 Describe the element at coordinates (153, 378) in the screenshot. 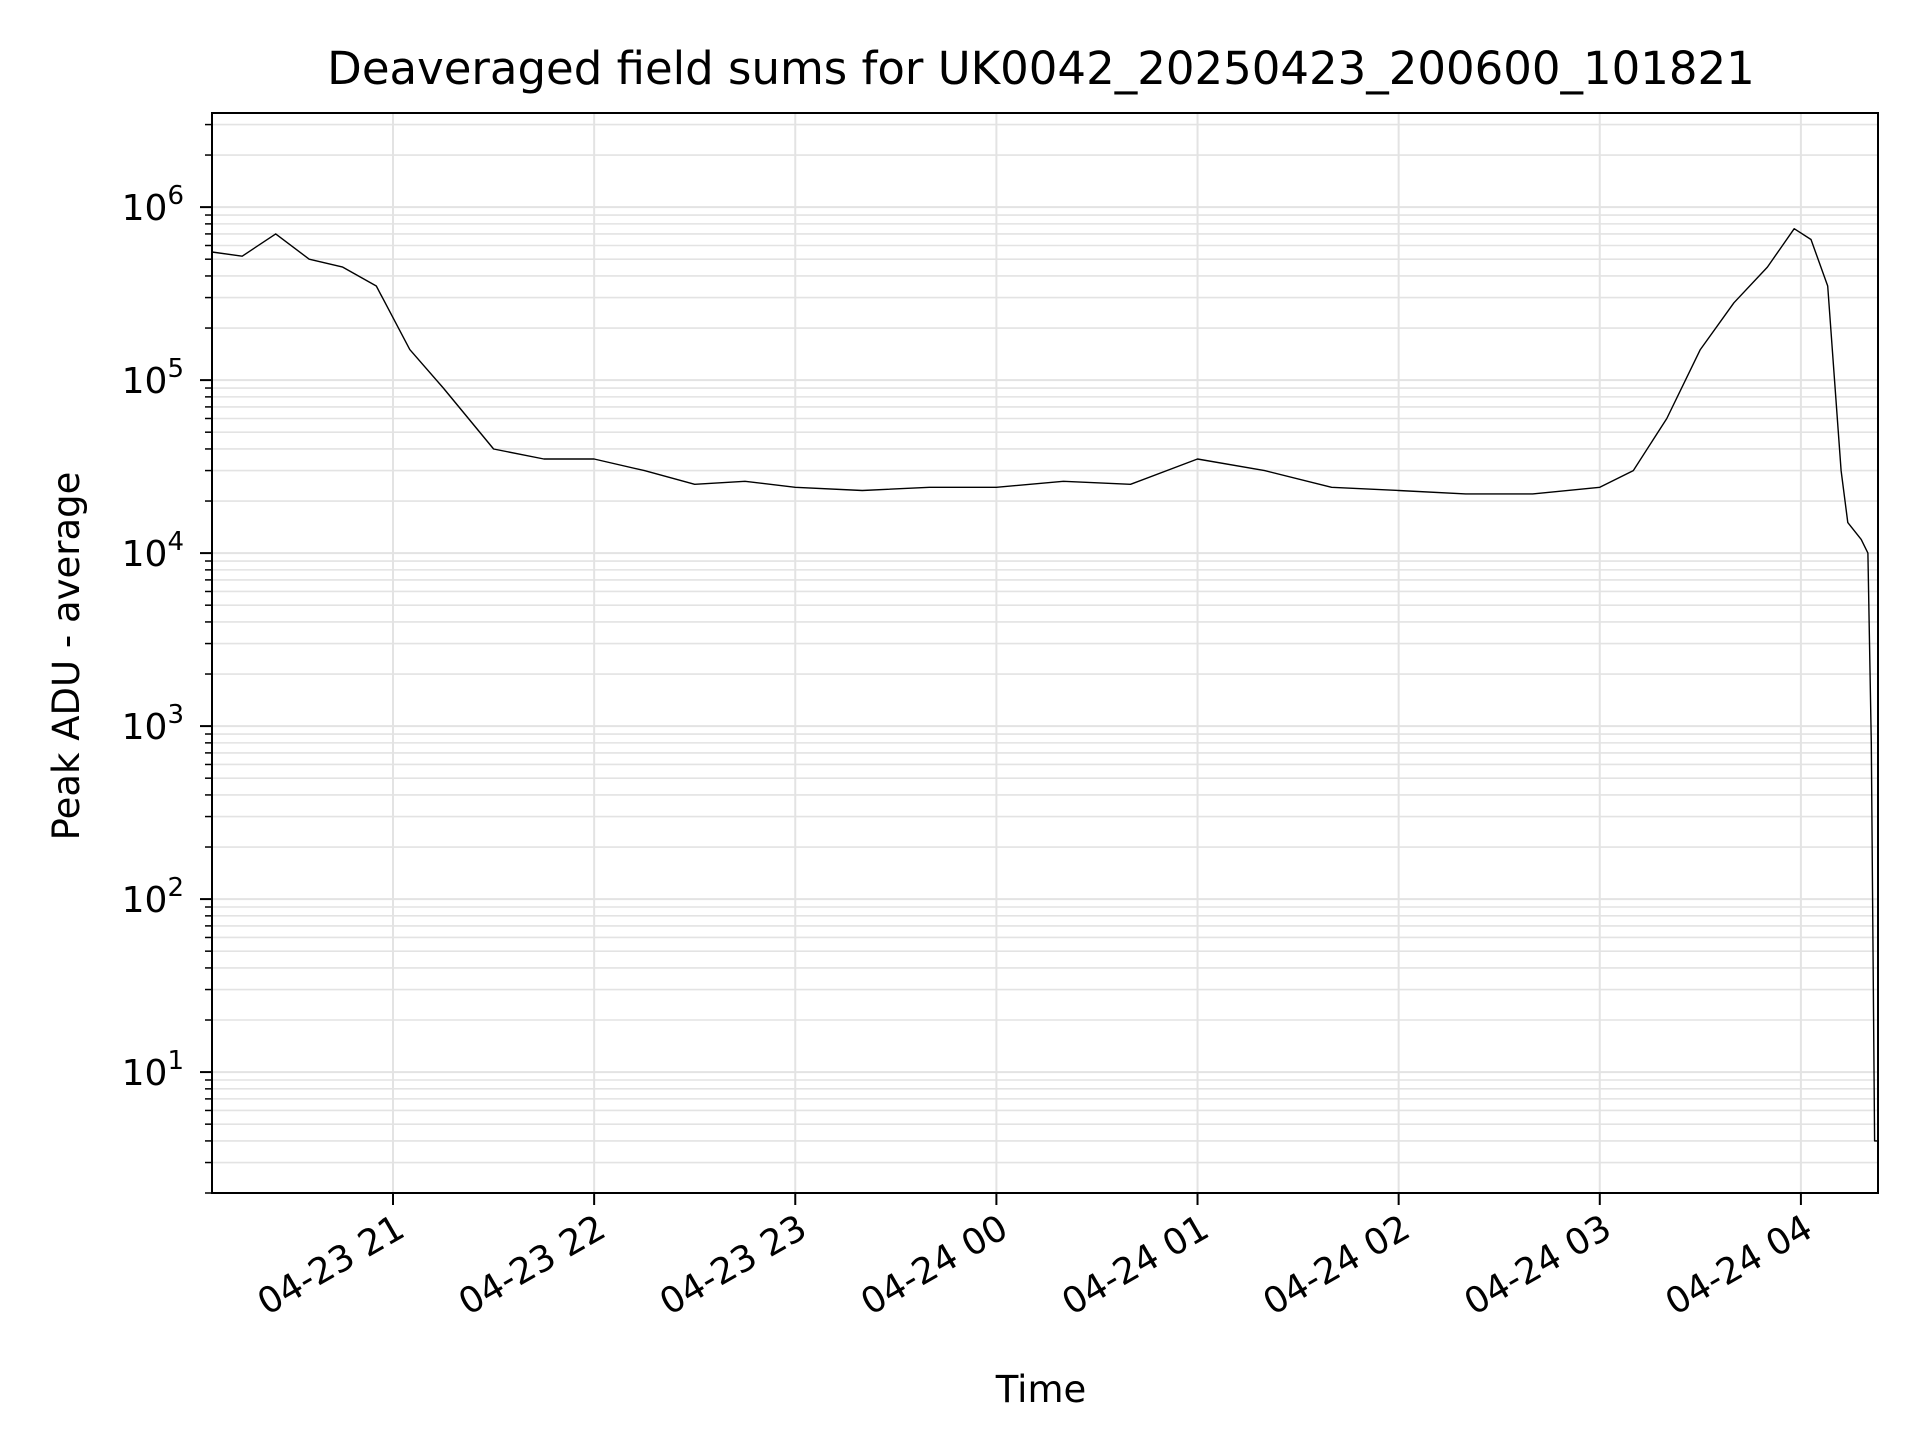

I see `y-tick-label: 10⁵` at that location.